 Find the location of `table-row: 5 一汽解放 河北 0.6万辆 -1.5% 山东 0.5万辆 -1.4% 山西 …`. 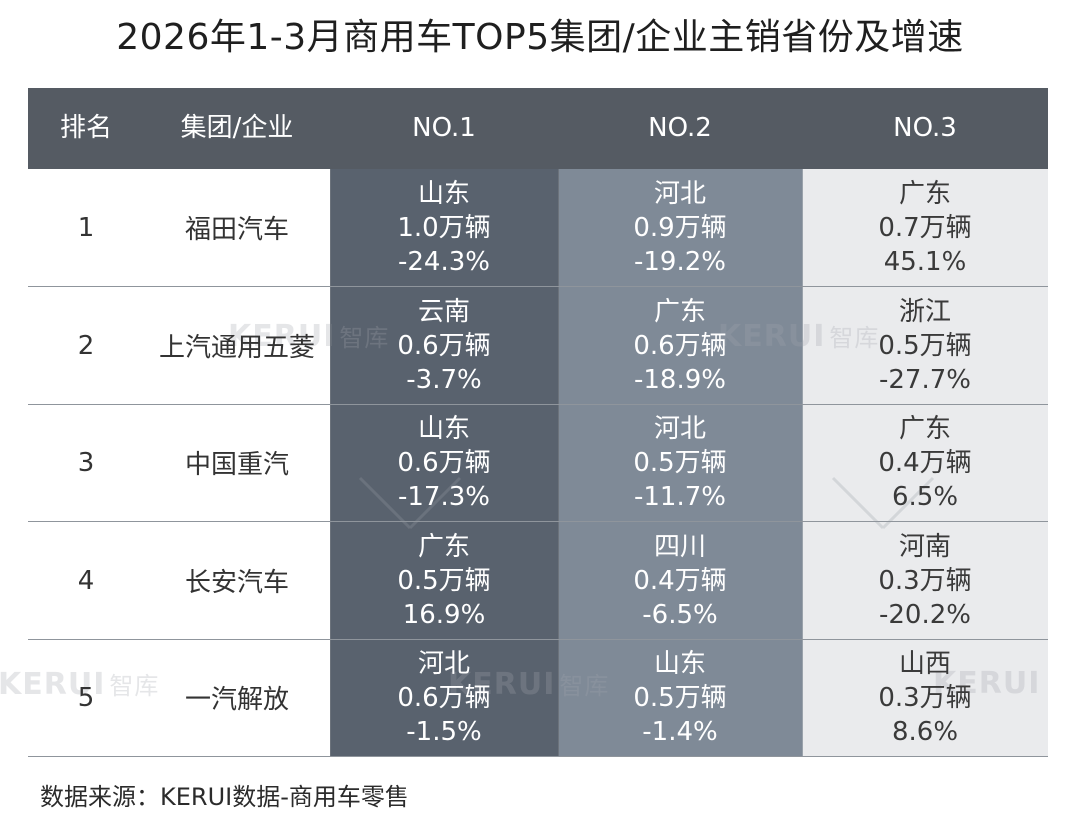

table-row: 5 一汽解放 河北 0.6万辆 -1.5% 山东 0.5万辆 -1.4% 山西 … is located at coordinates (538, 698).